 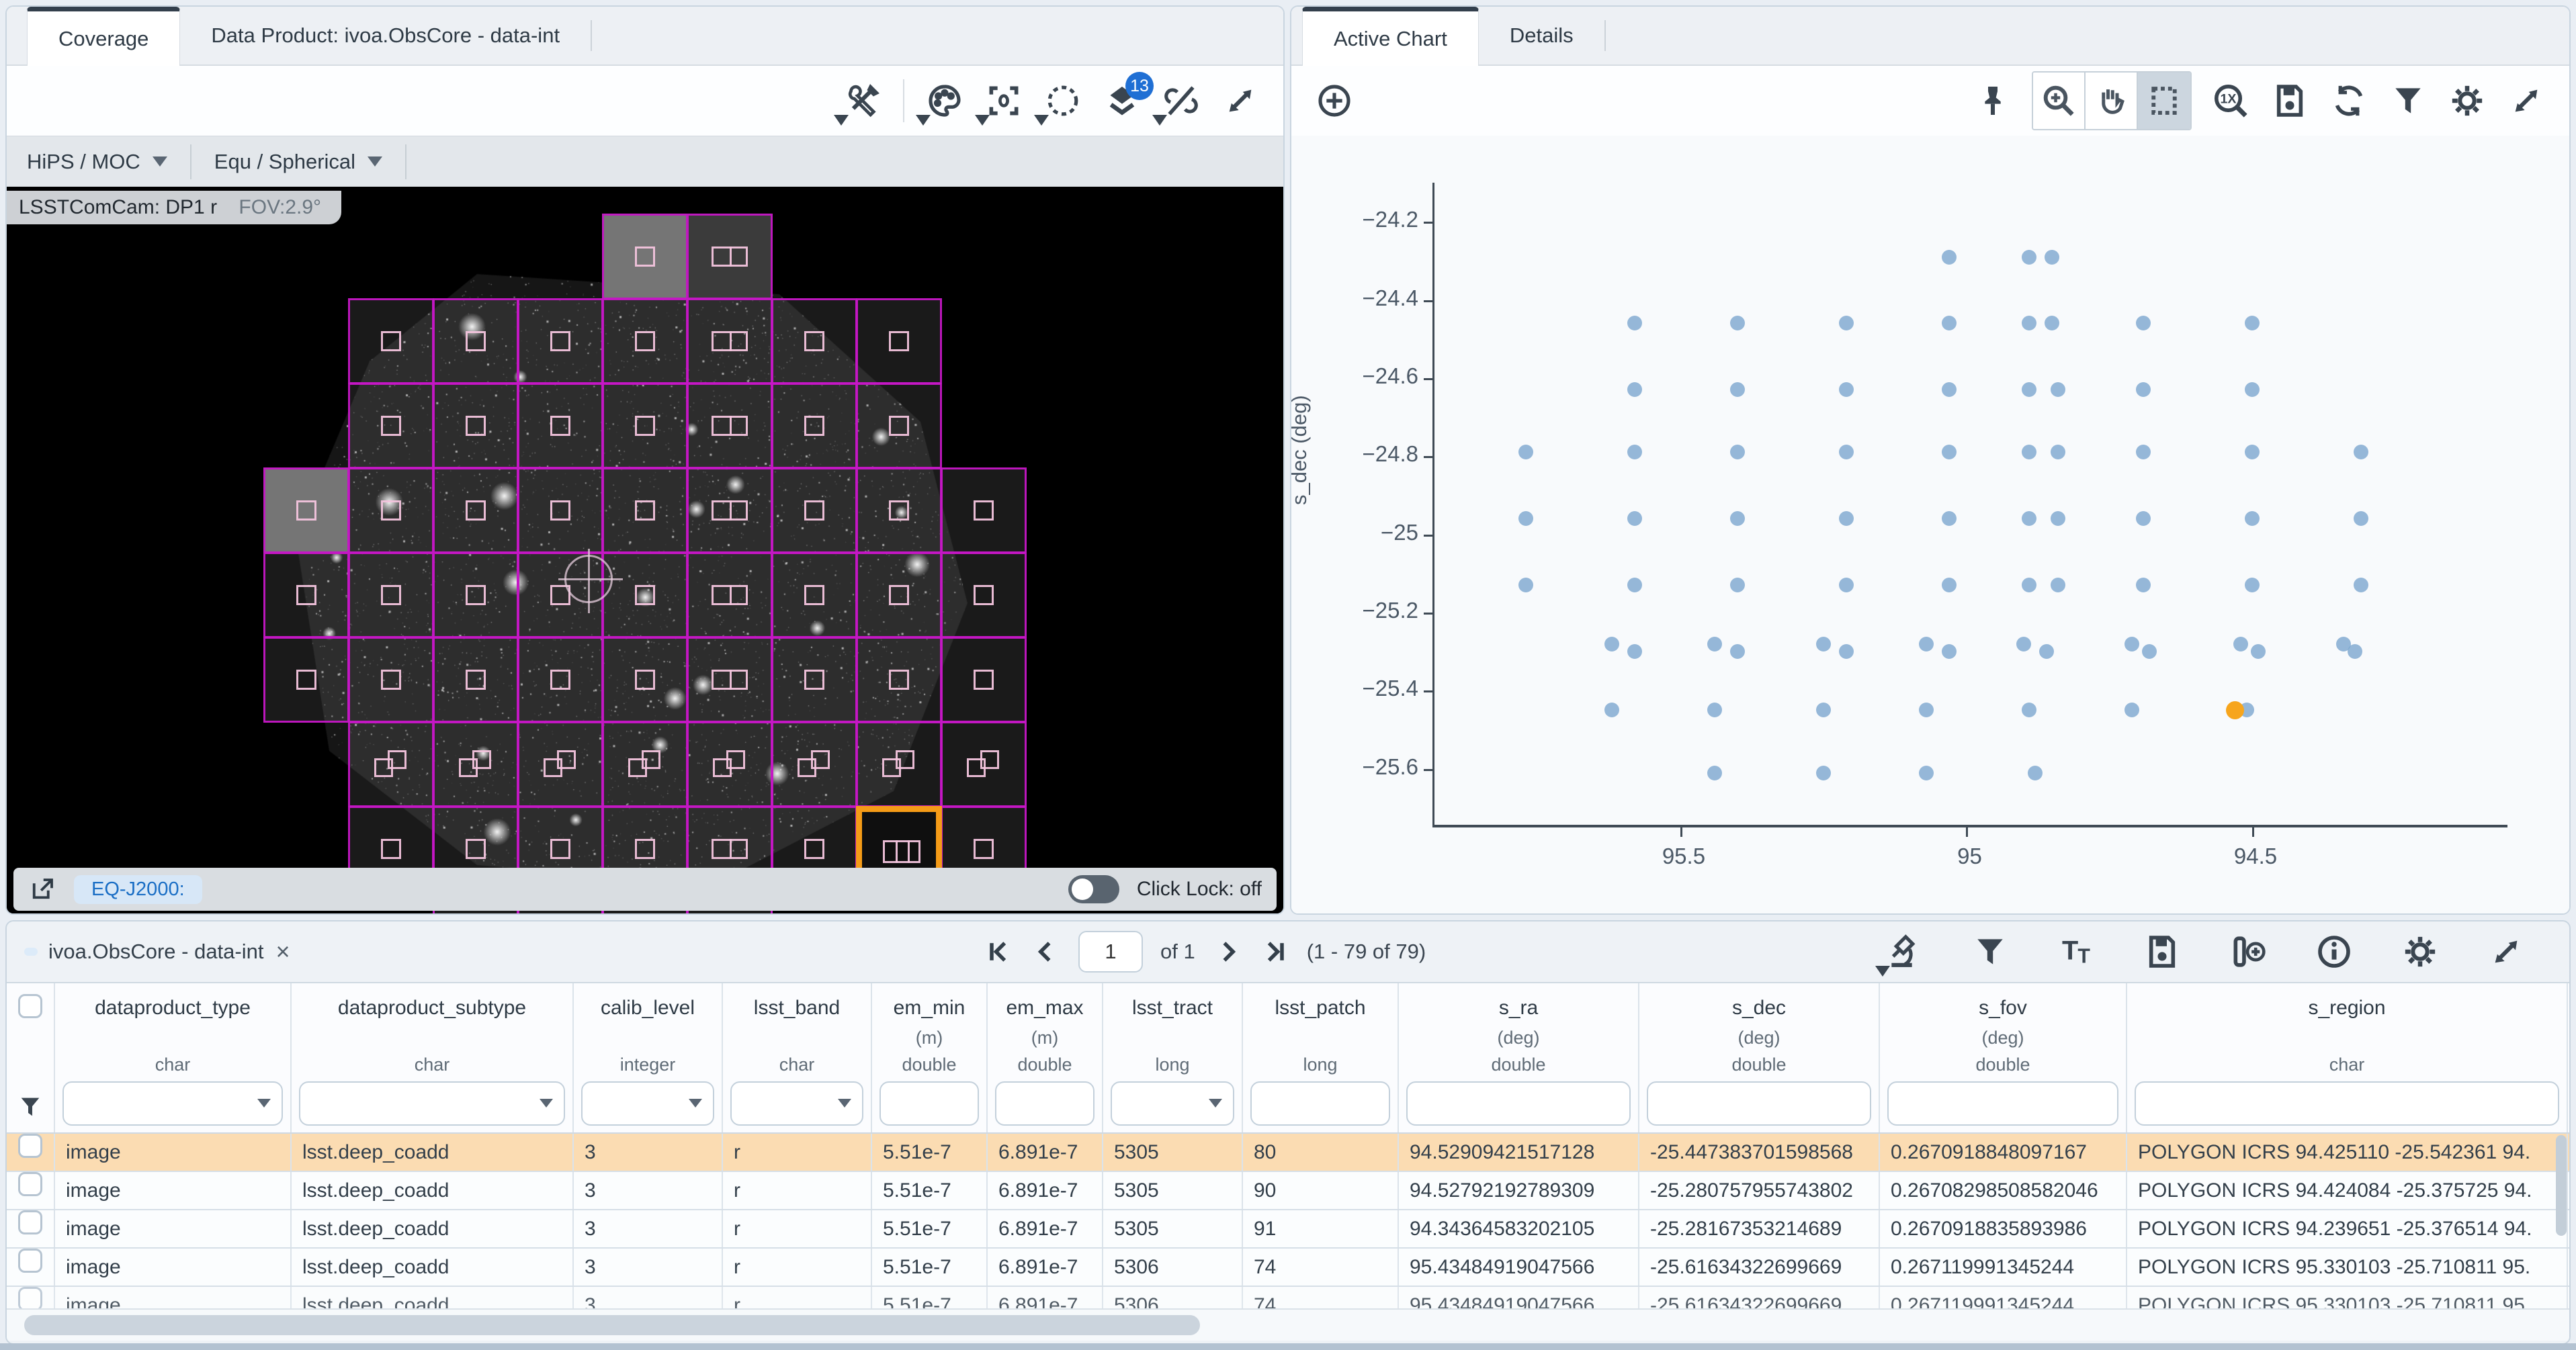 I want to click on pin-chart-button, so click(x=1993, y=101).